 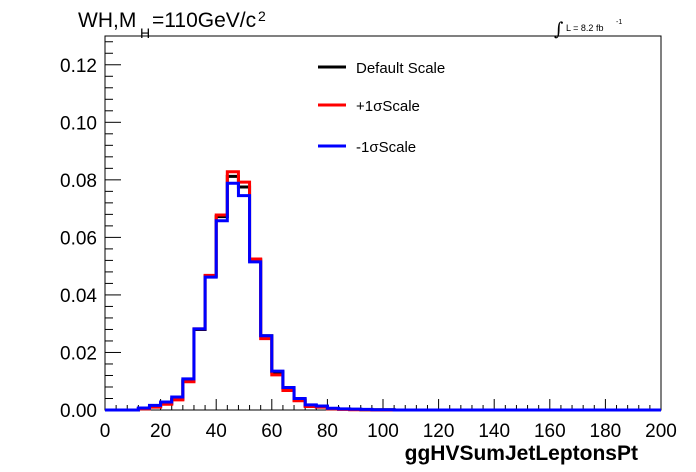 What do you see at coordinates (262, 16) in the screenshot?
I see `title-superscript: 2` at bounding box center [262, 16].